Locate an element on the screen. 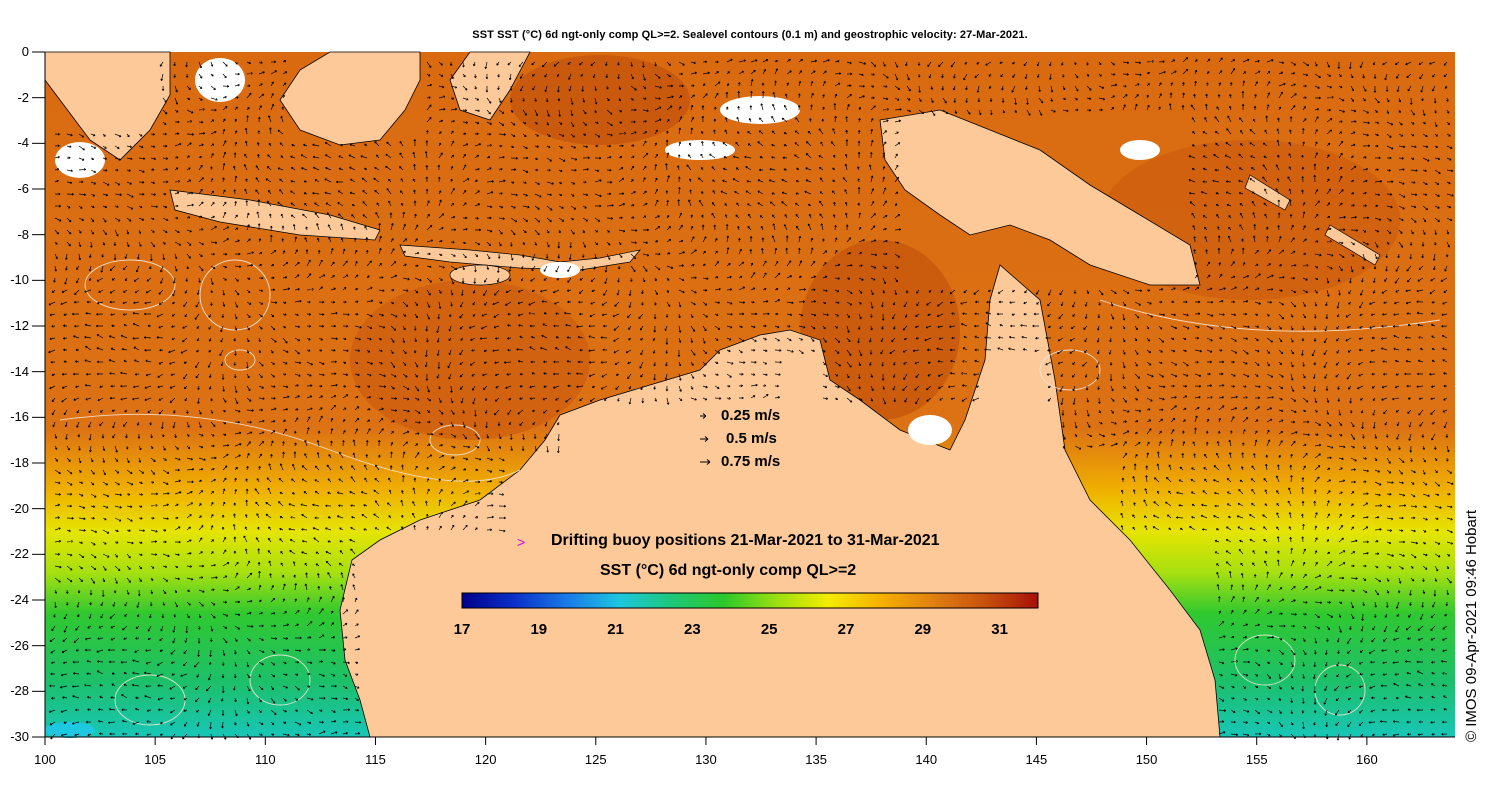 The image size is (1500, 790). y-tick-label: -16 is located at coordinates (19, 417).